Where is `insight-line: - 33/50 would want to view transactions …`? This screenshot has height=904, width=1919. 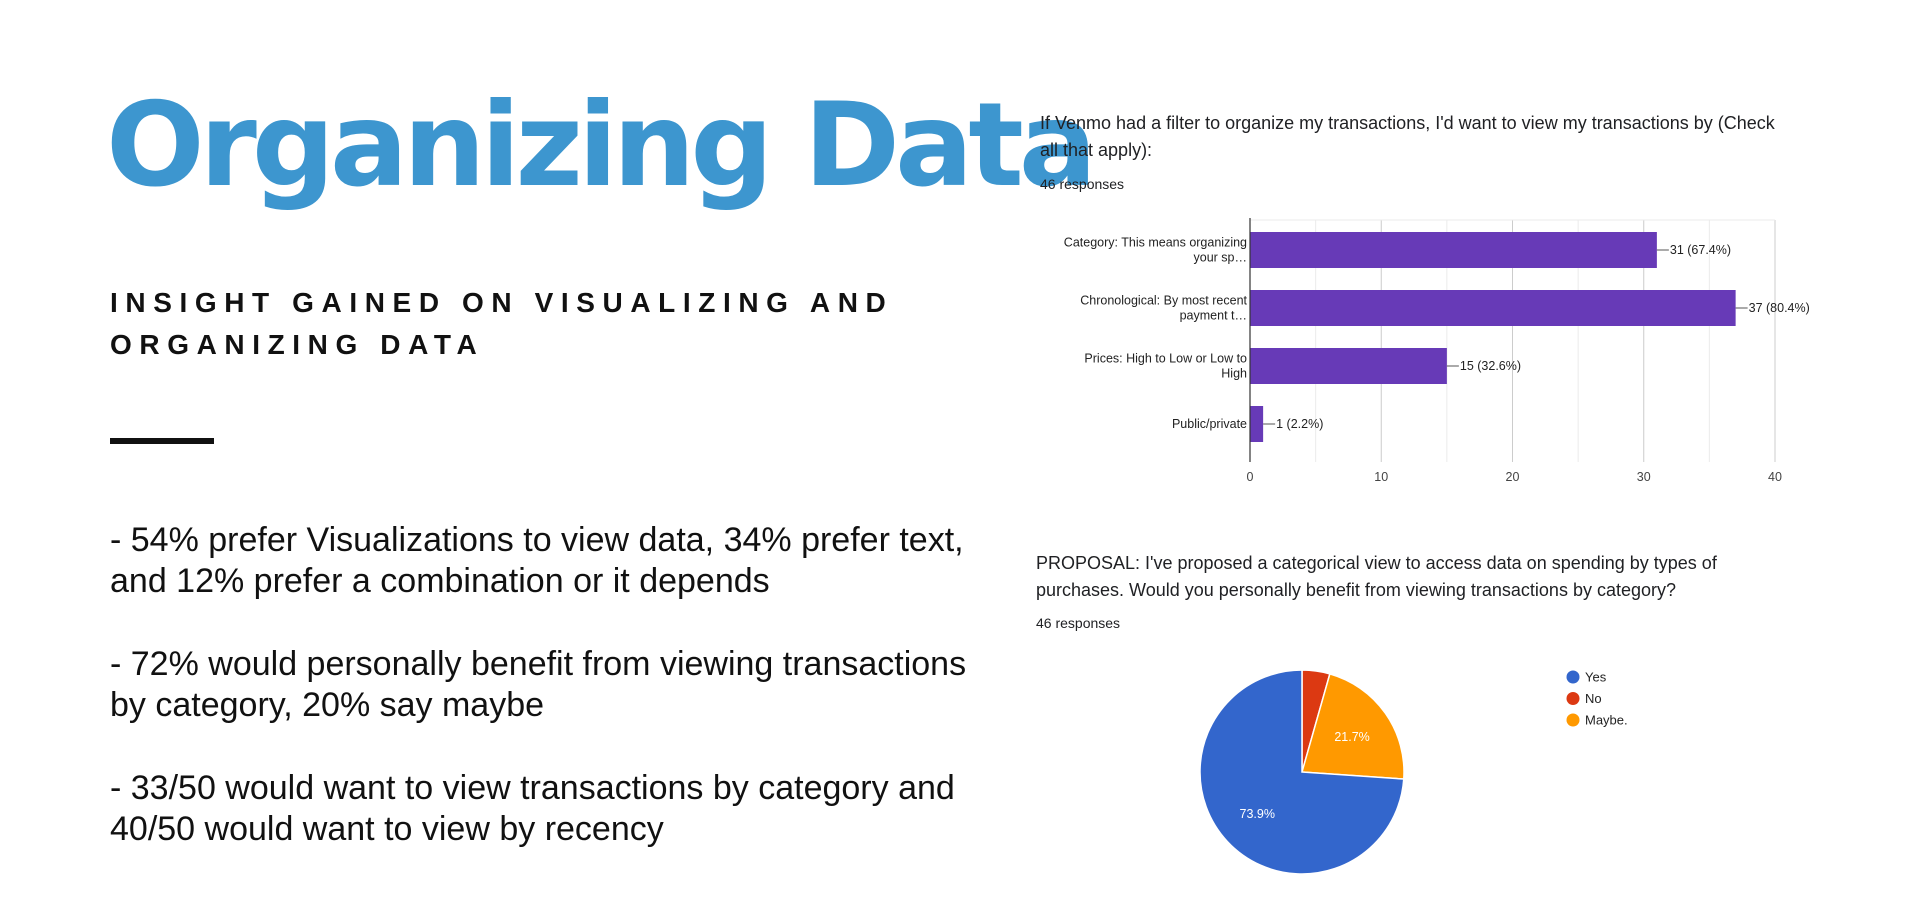 insight-line: - 33/50 would want to view transactions … is located at coordinates (532, 788).